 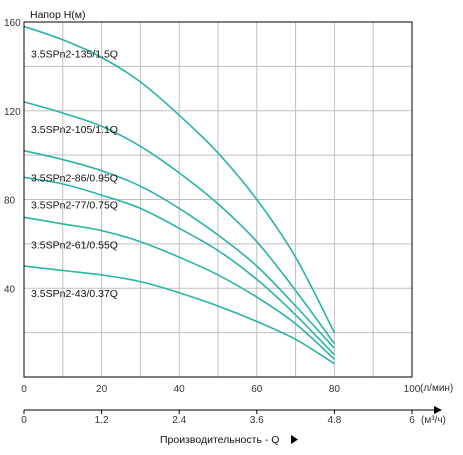 I want to click on x2-unit-label: (м³/ч), so click(x=433, y=420).